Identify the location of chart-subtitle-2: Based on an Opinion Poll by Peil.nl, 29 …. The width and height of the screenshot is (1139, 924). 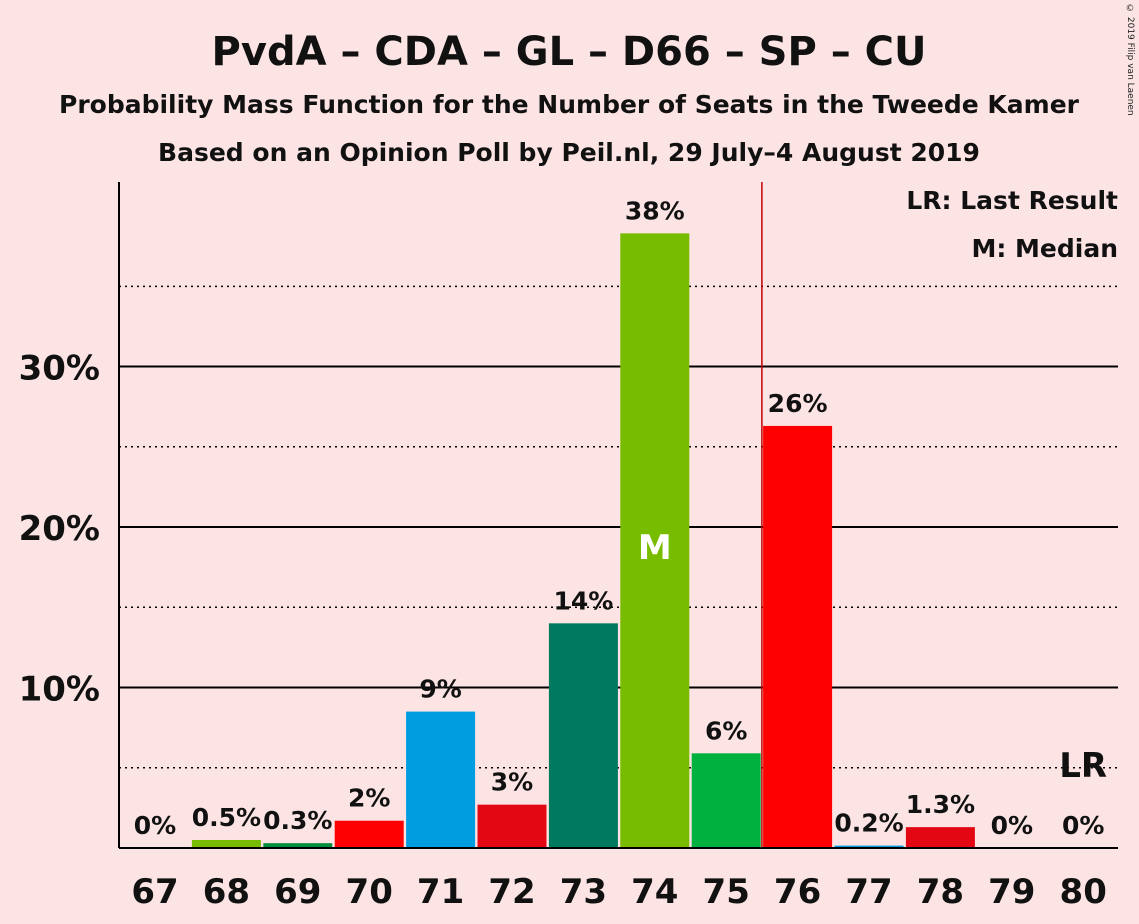
(569, 152).